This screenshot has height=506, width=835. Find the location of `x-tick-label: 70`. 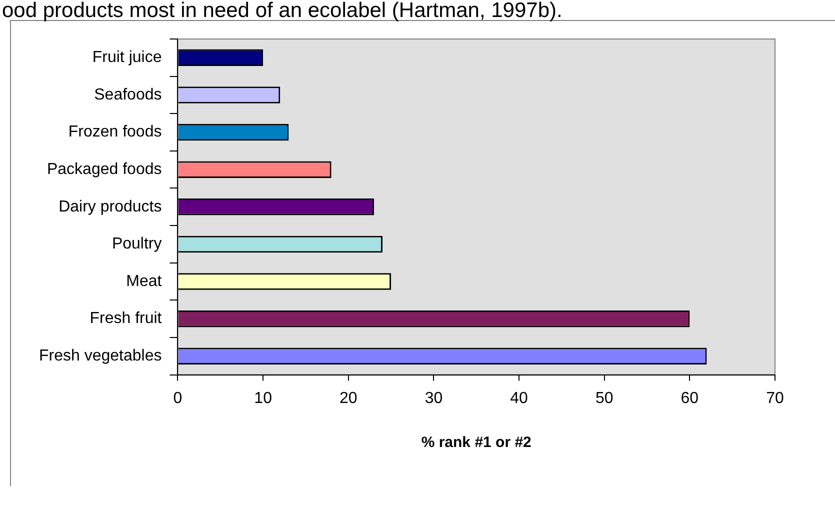

x-tick-label: 70 is located at coordinates (775, 398).